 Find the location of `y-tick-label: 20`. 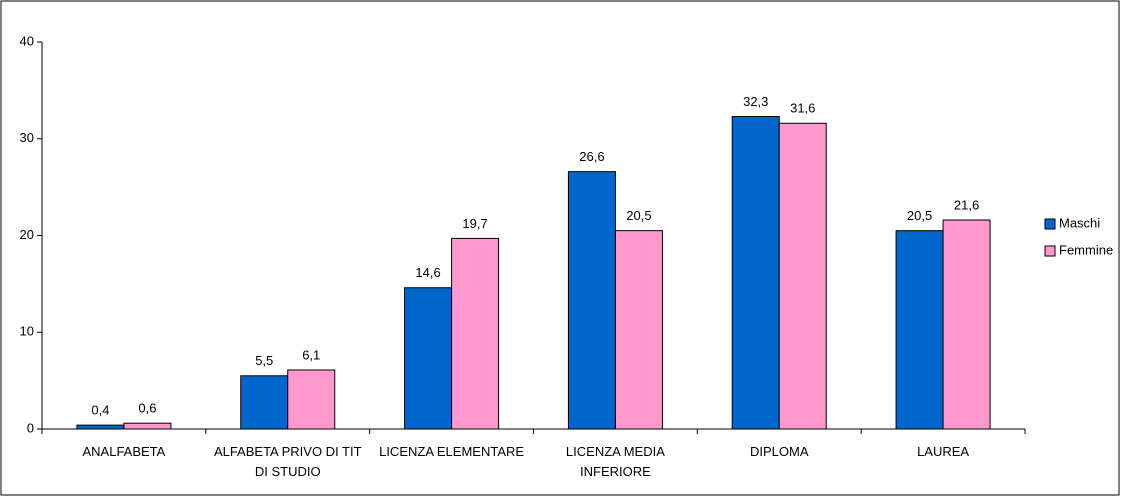

y-tick-label: 20 is located at coordinates (27, 234).